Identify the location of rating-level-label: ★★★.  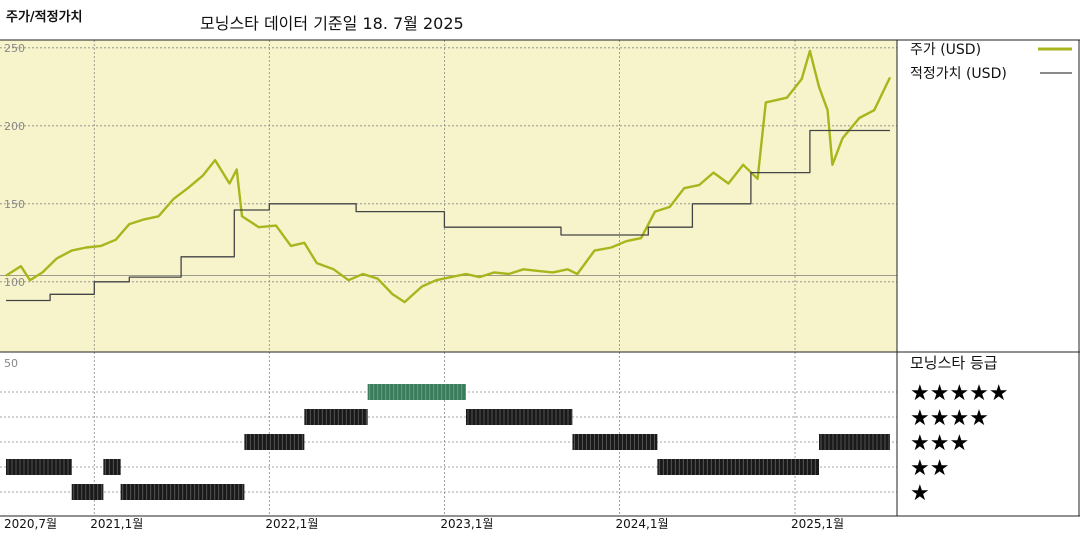
(939, 443).